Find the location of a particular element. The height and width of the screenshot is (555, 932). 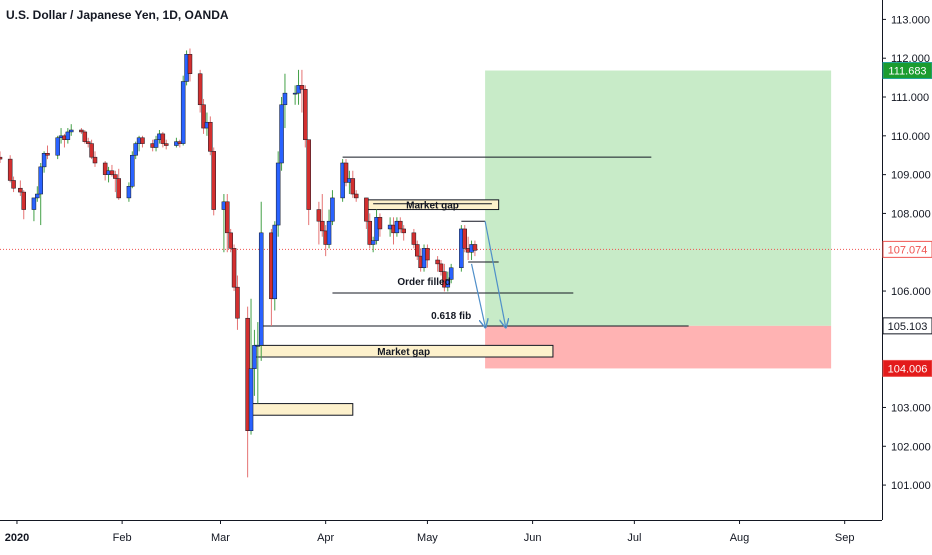

market-gap-box is located at coordinates (300, 409).